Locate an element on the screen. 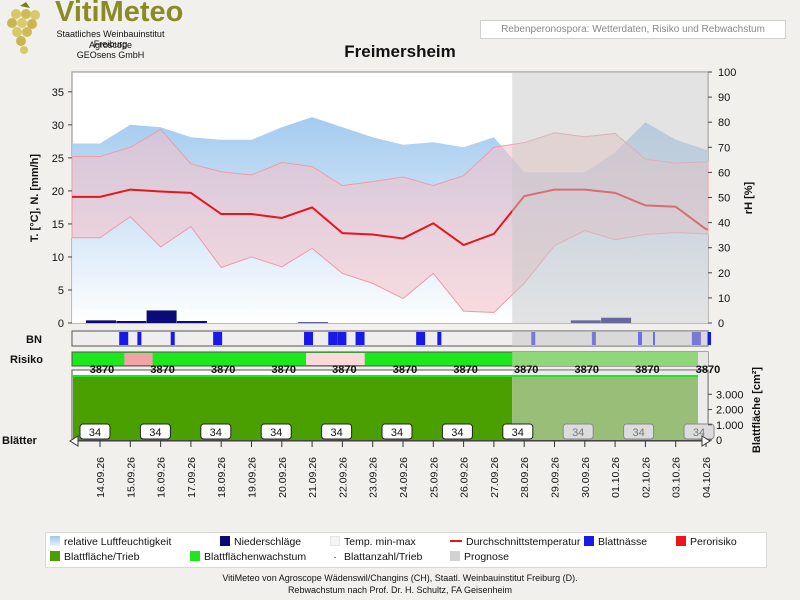 The width and height of the screenshot is (800, 600). legend-label-leaf-wetness: Blattnässe is located at coordinates (623, 542).